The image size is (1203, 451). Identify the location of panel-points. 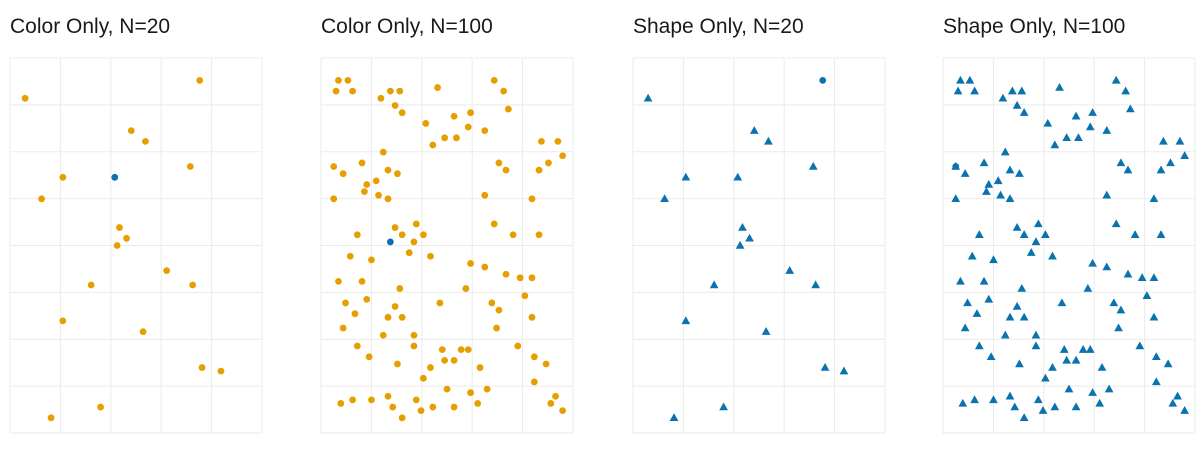
(123, 249).